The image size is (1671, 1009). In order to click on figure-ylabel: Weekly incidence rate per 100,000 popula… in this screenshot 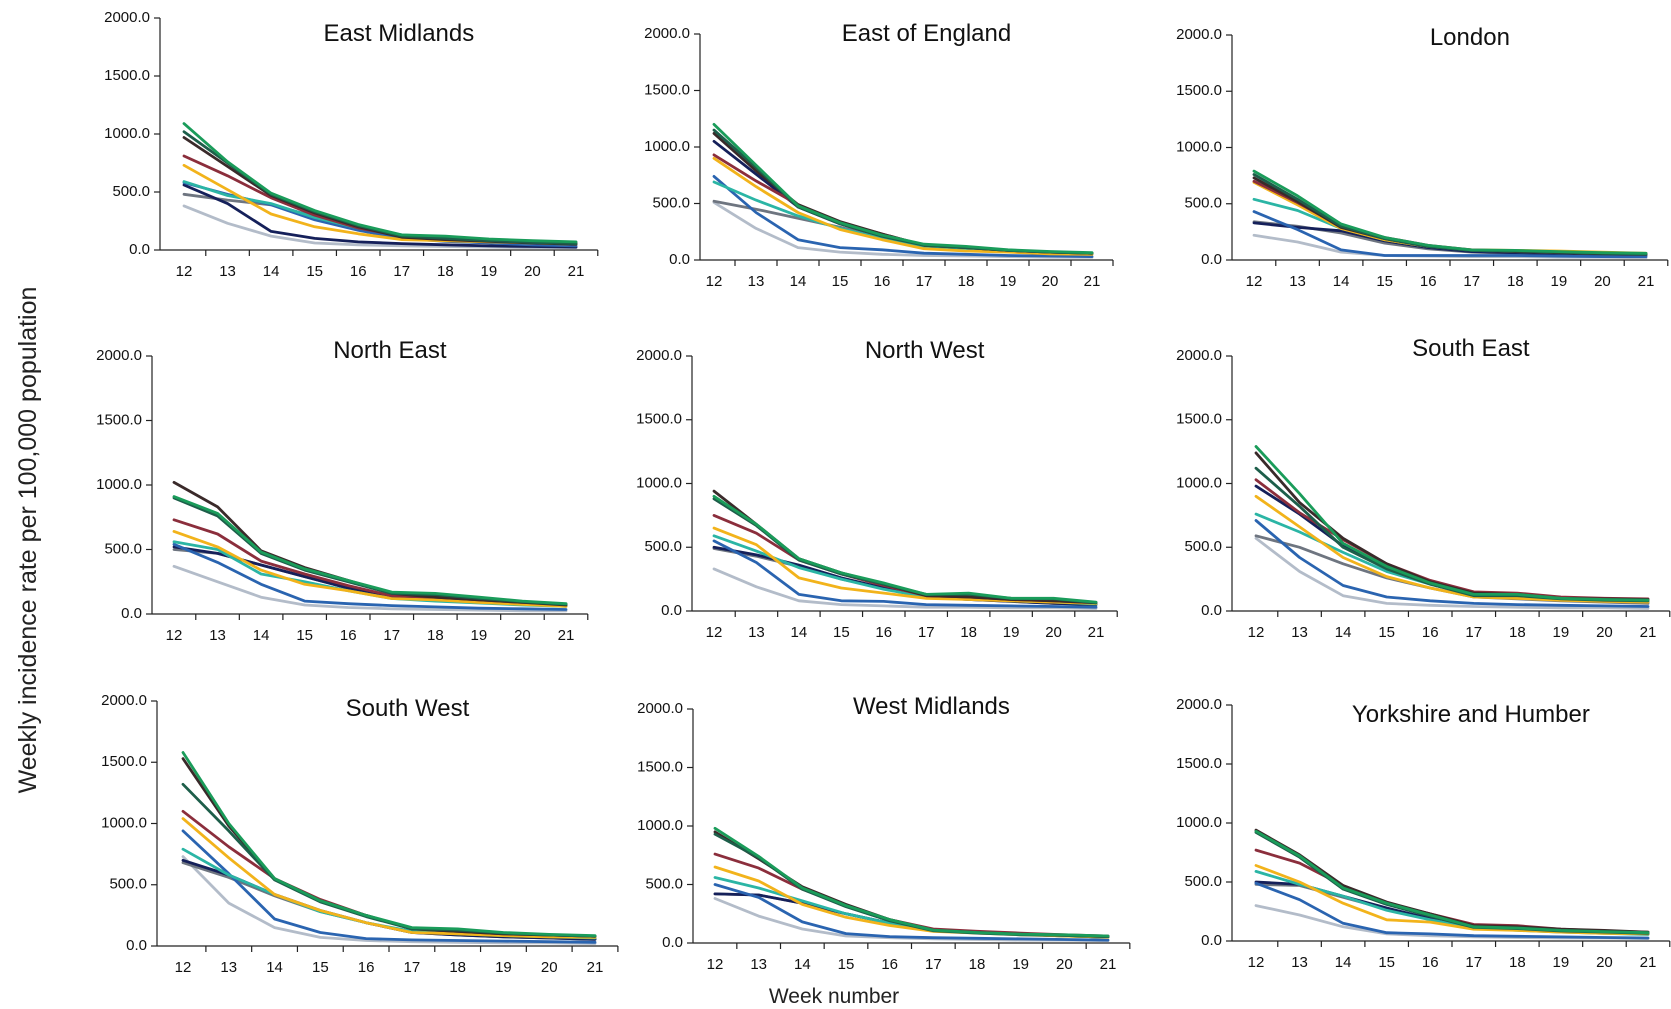, I will do `click(28, 540)`.